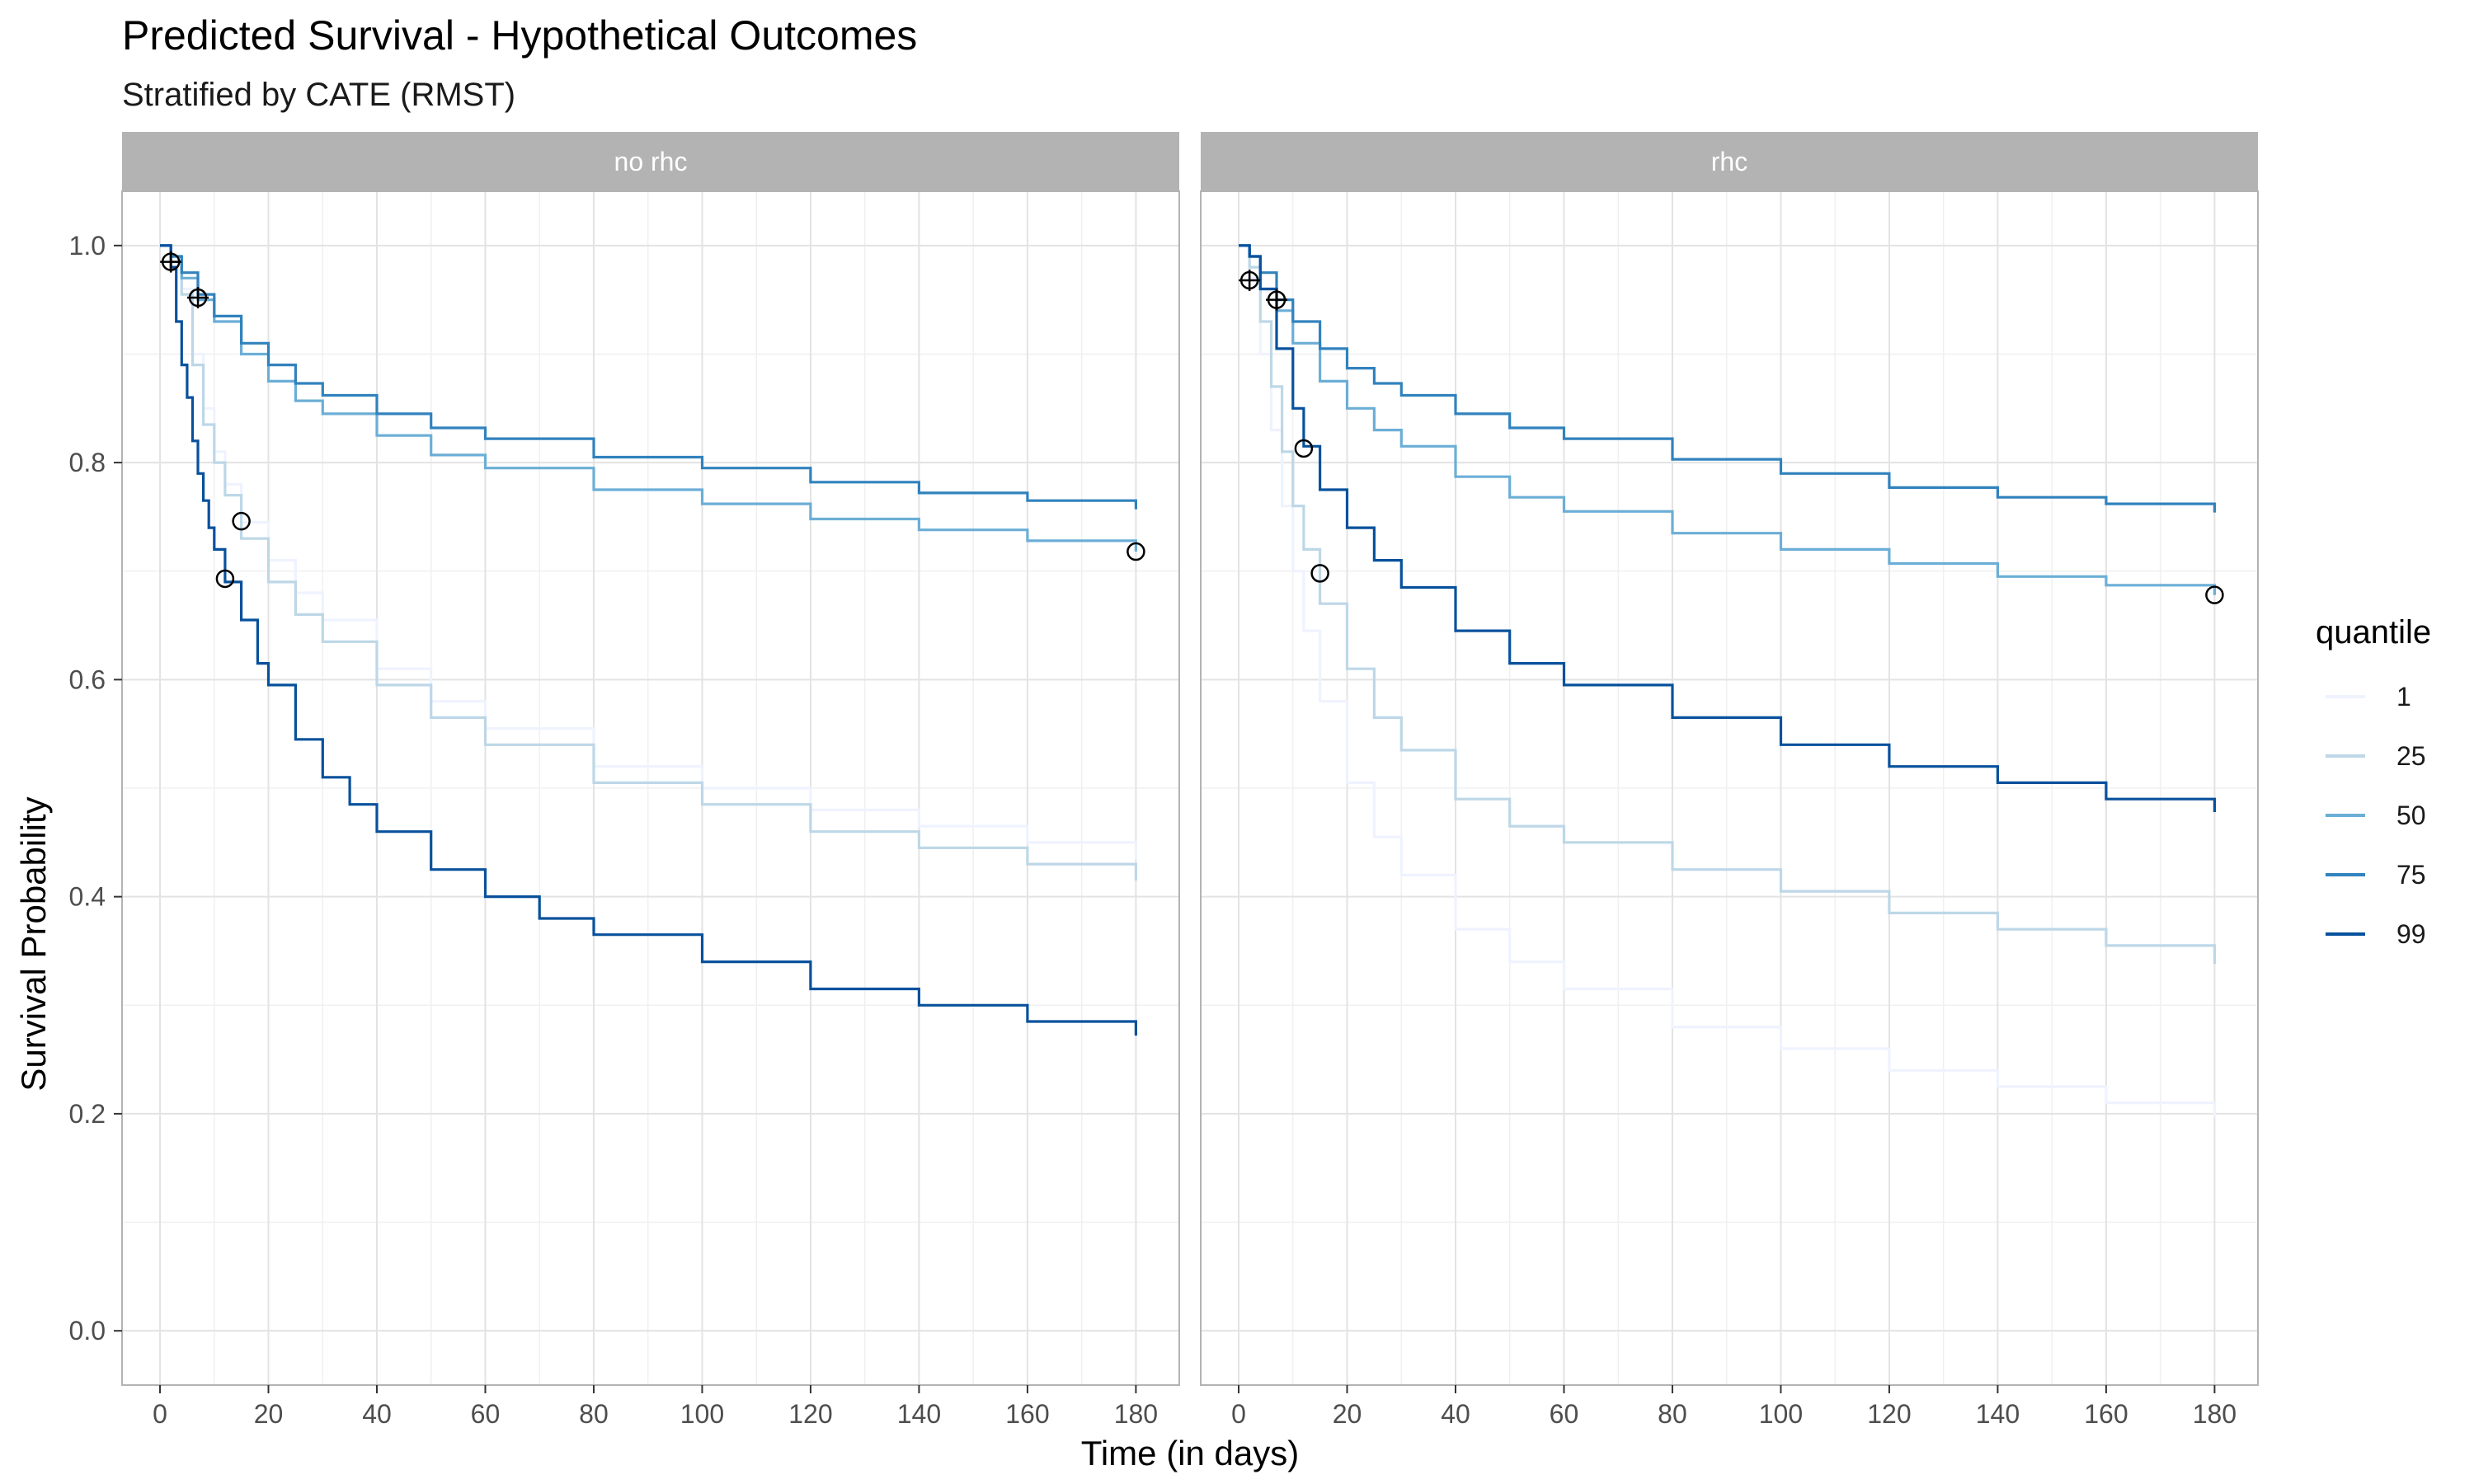 The height and width of the screenshot is (1484, 2474). Describe the element at coordinates (87, 1330) in the screenshot. I see `y-tick-label: 0.0` at that location.